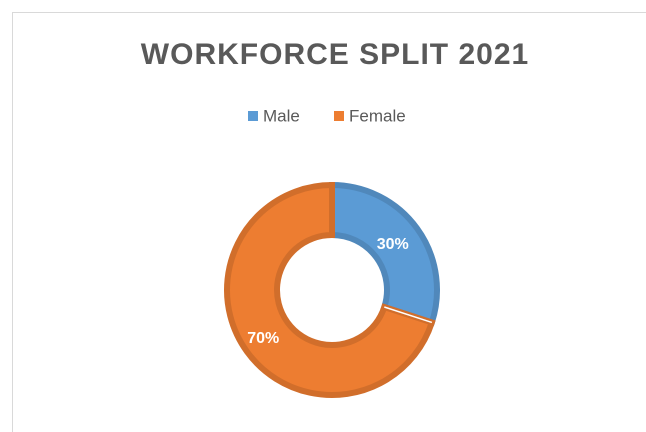  What do you see at coordinates (281, 115) in the screenshot?
I see `legend-label: Male` at bounding box center [281, 115].